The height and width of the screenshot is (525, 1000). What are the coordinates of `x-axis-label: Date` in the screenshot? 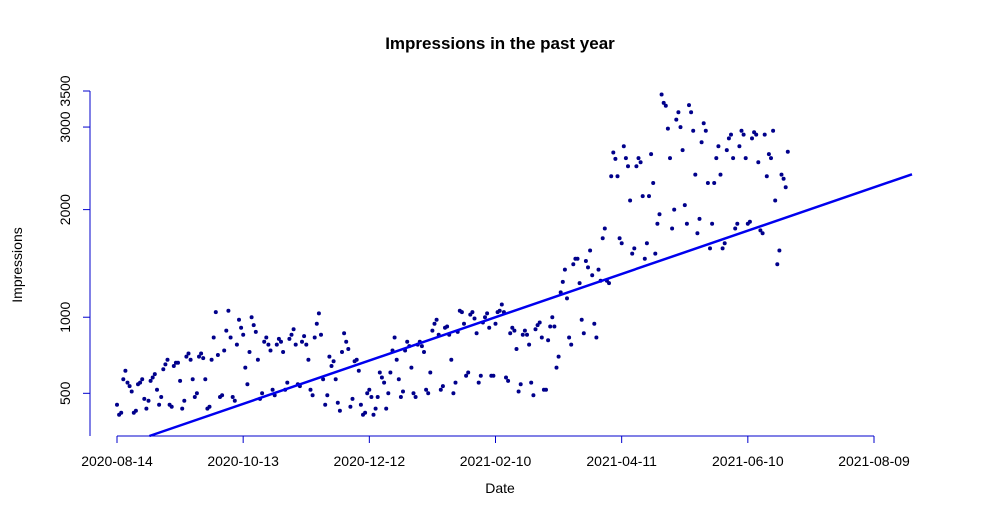 It's located at (500, 488).